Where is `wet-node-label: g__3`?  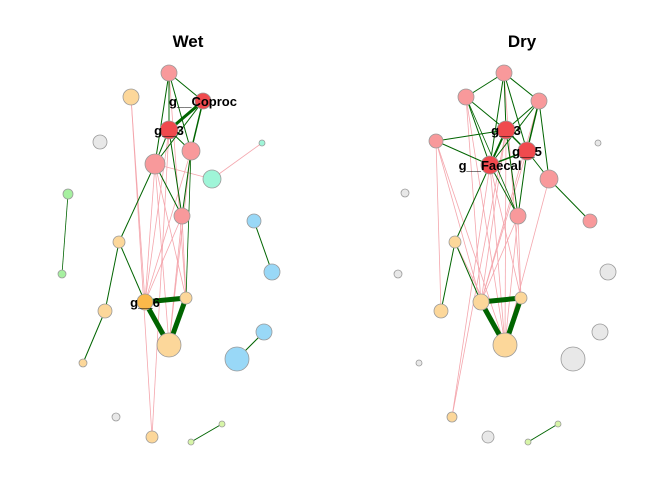
wet-node-label: g__3 is located at coordinates (169, 130).